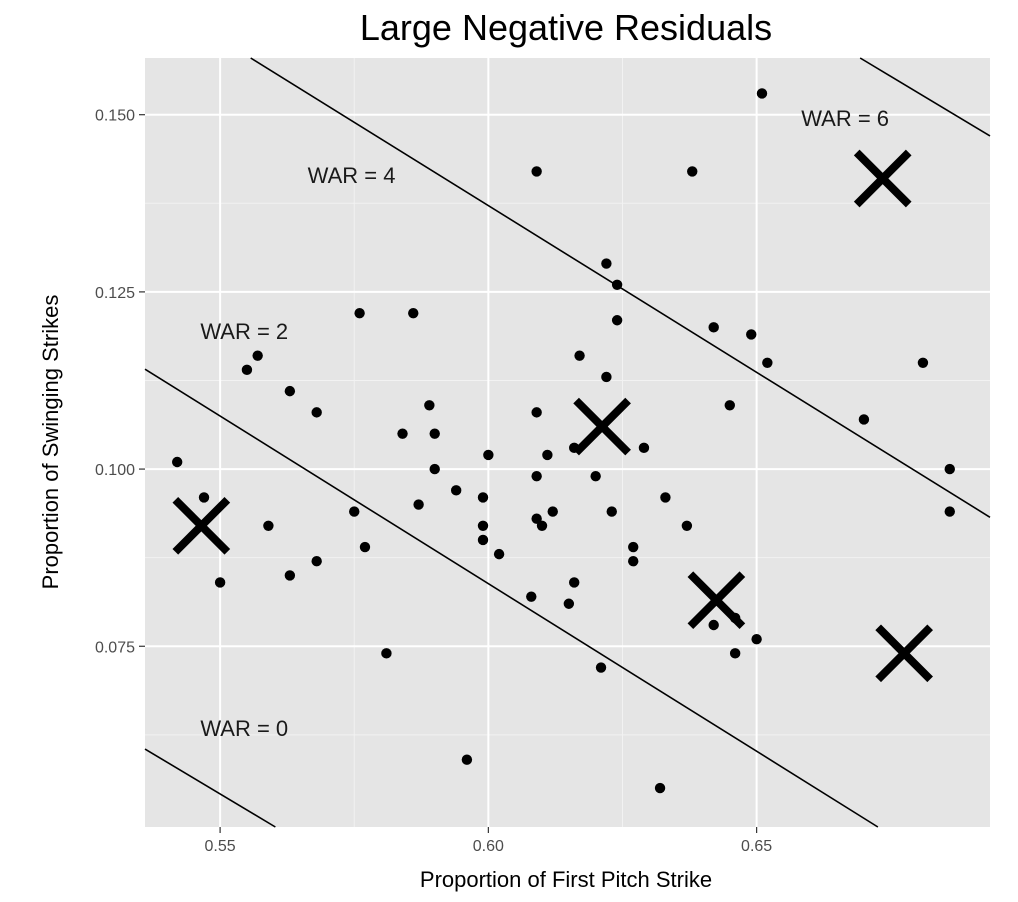 This screenshot has width=1018, height=902. I want to click on y-tick-label: 0.125, so click(115, 293).